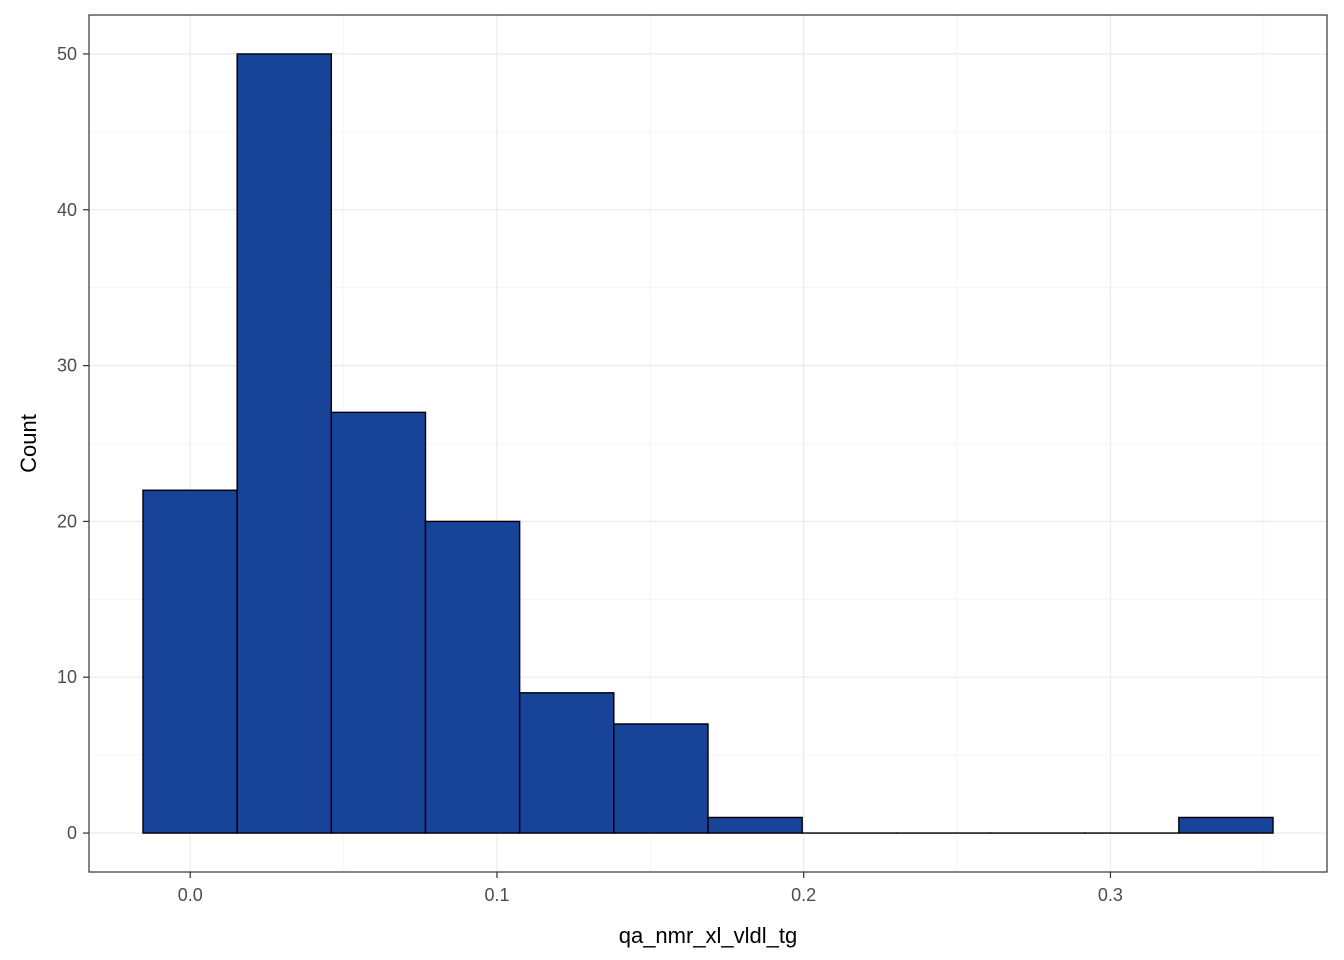  I want to click on y-tick-label: 40, so click(67, 210).